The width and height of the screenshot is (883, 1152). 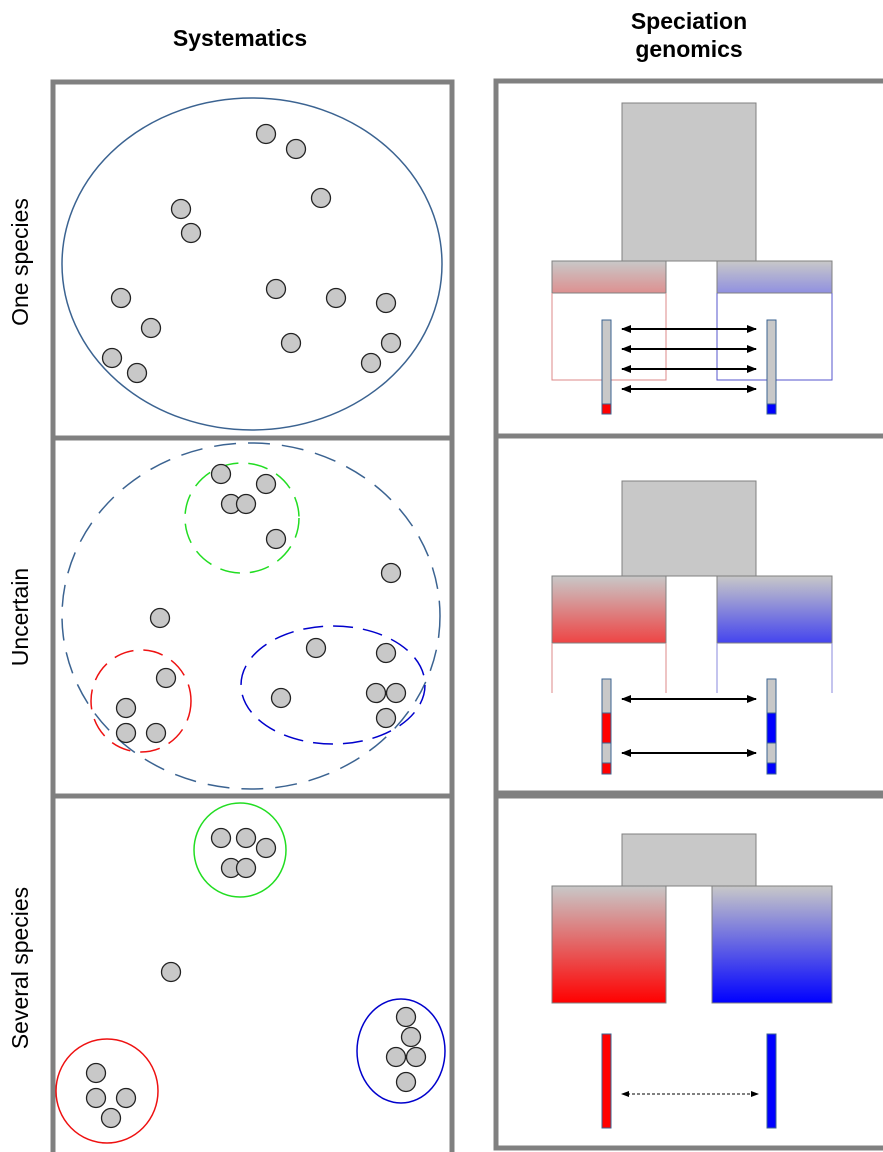 I want to click on blue-lineage-outline, so click(x=774, y=668).